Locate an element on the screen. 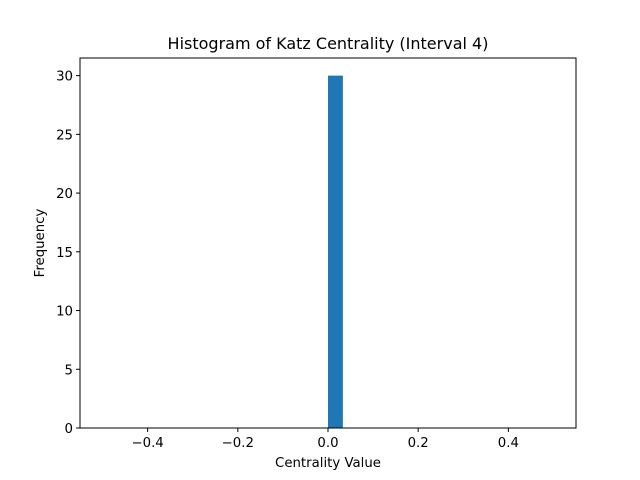 This screenshot has width=640, height=480. x-tick-label: 0.0 is located at coordinates (327, 443).